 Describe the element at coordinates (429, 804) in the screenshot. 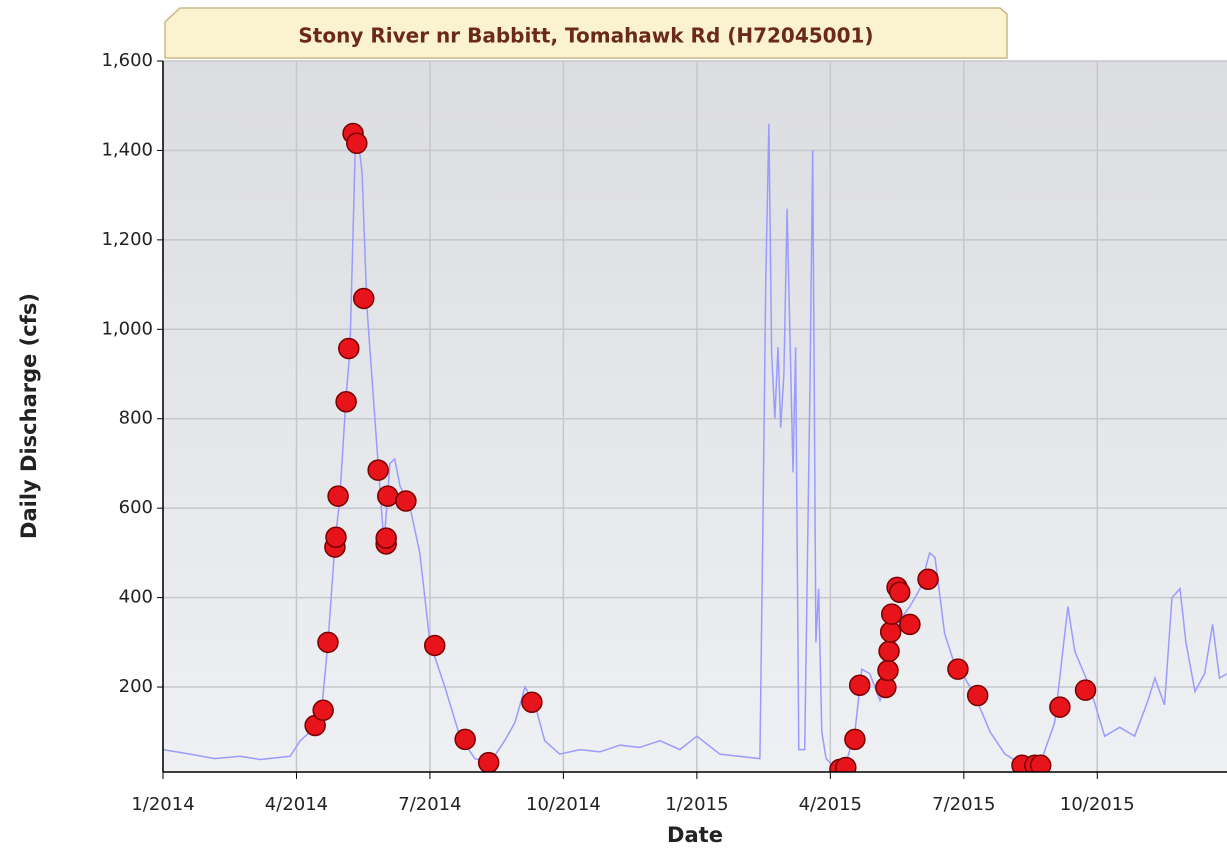

I see `x-tick-label: 7/2014` at that location.